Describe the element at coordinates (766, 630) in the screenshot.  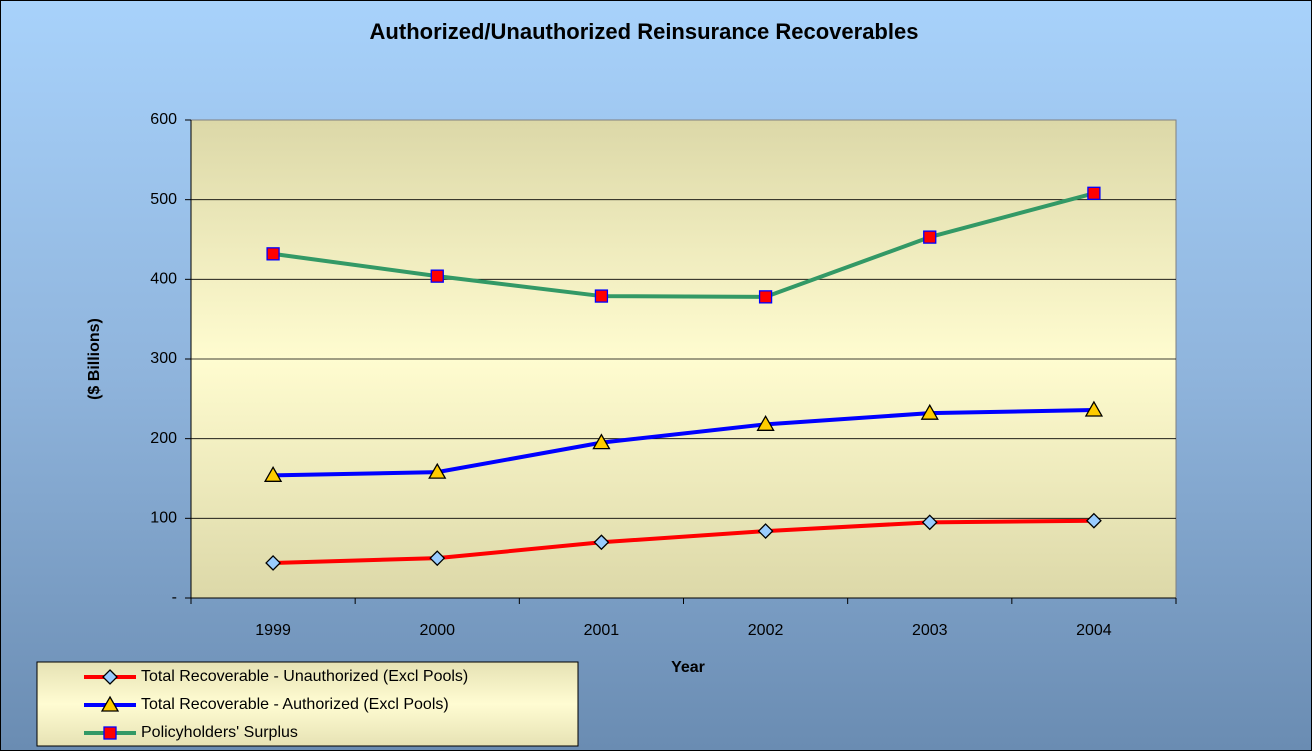
I see `x-tick-label: 2002` at that location.